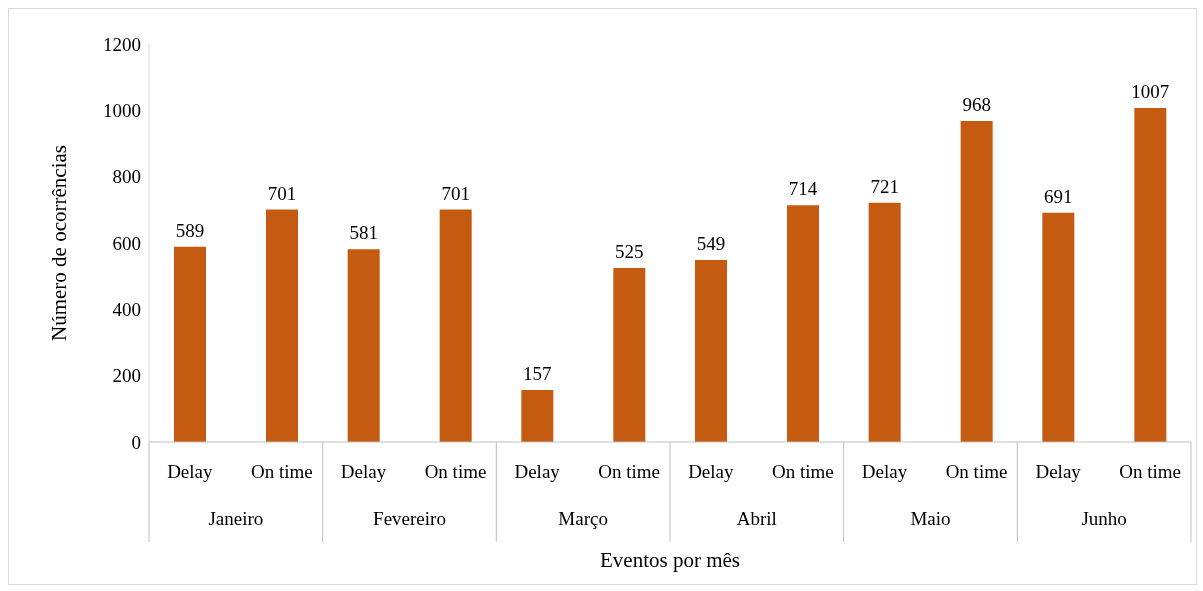 This screenshot has height=591, width=1203. What do you see at coordinates (363, 233) in the screenshot?
I see `data-label: 581` at bounding box center [363, 233].